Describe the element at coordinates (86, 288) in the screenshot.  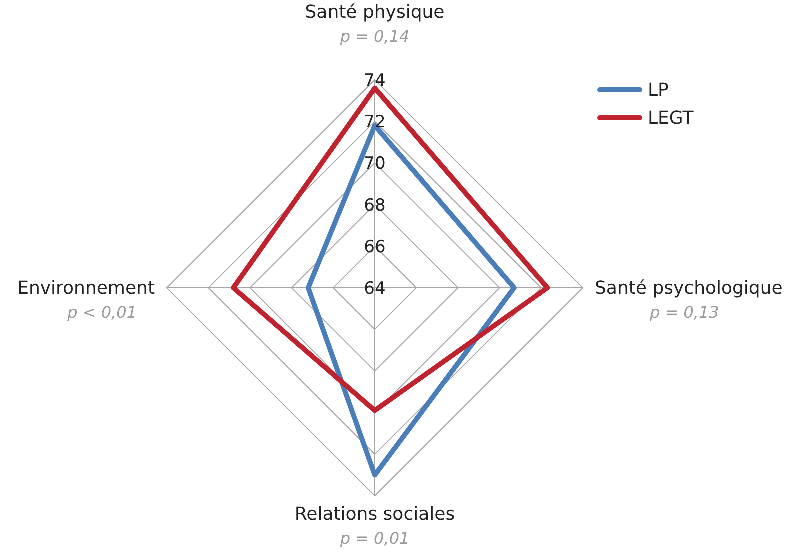
I see `spoke-label: Environnement` at that location.